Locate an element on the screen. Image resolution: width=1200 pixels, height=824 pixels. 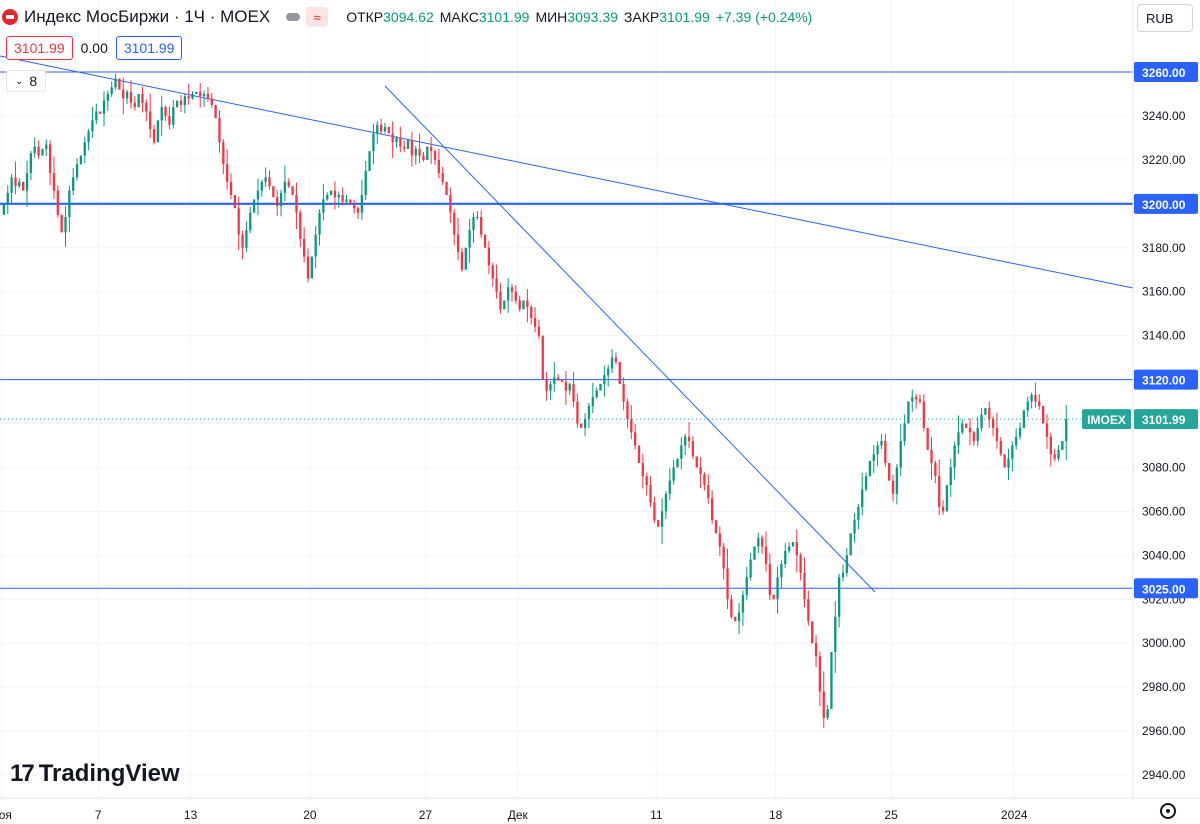
open-label: ОТКР is located at coordinates (365, 17).